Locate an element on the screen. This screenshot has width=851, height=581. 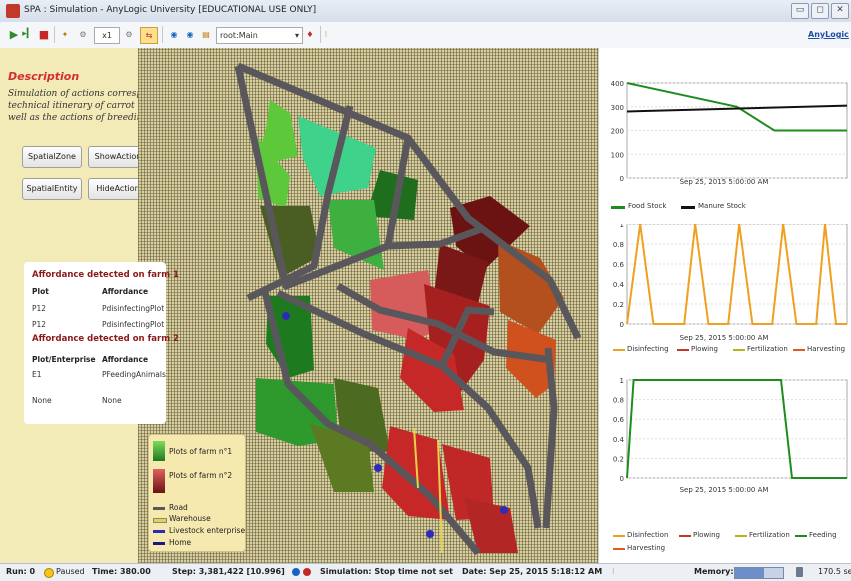
chart-actions-1-plot: 1 0.8 0.6 0.4 0.2 0 is located at coordinates (730, 276).